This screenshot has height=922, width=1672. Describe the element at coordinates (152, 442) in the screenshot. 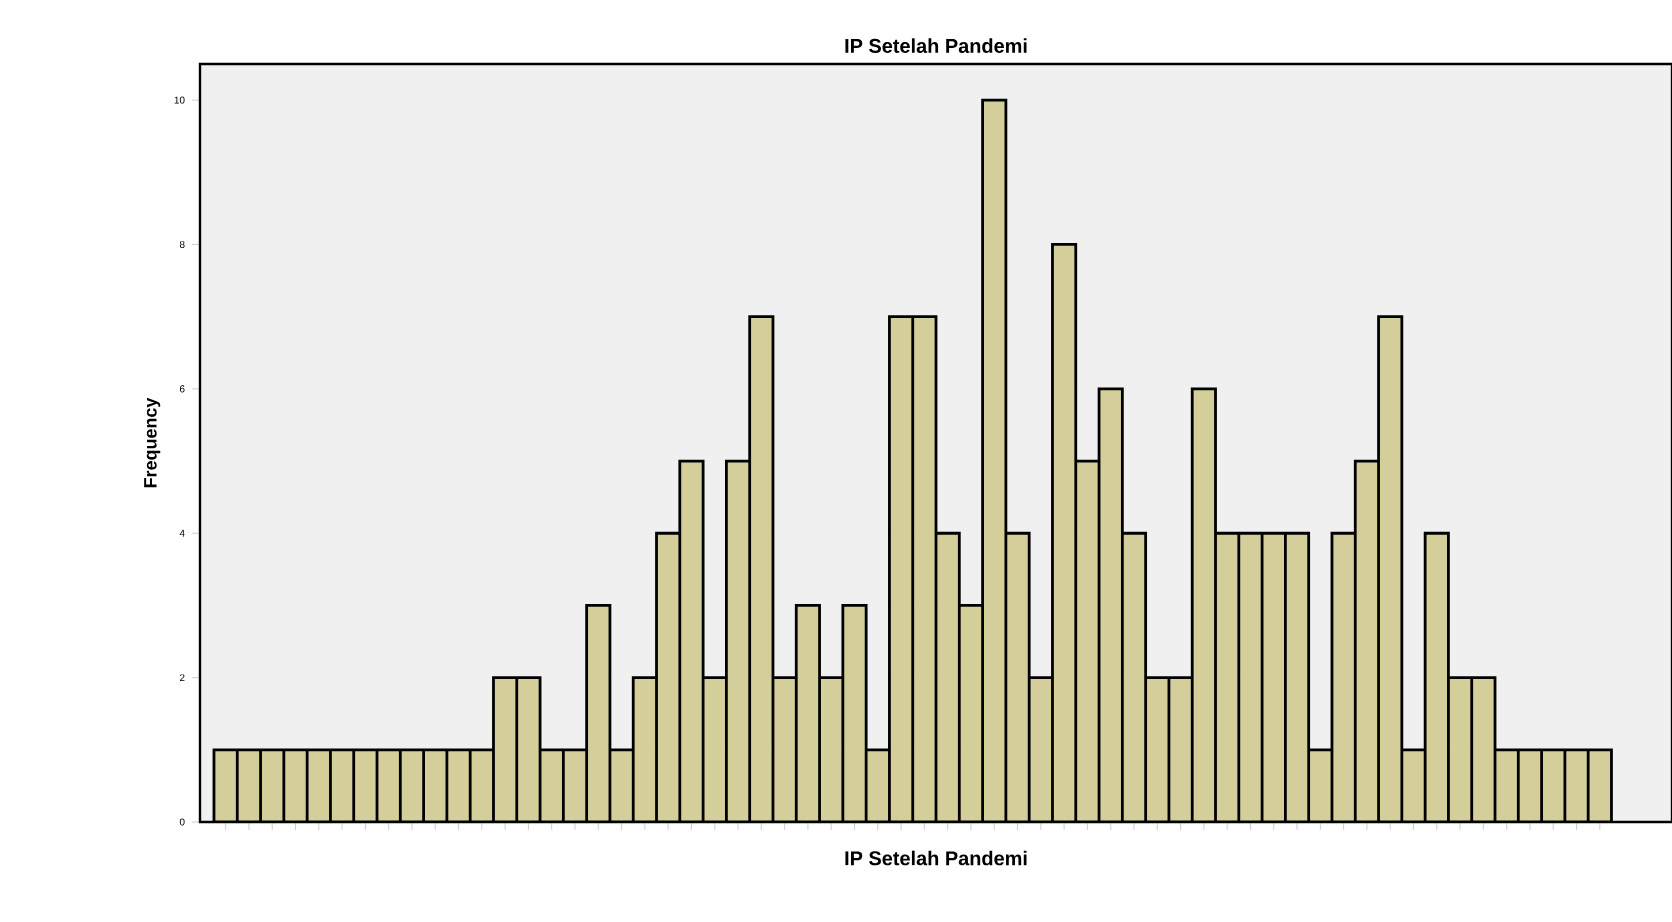

I see `y-axis-title: Frequency` at that location.